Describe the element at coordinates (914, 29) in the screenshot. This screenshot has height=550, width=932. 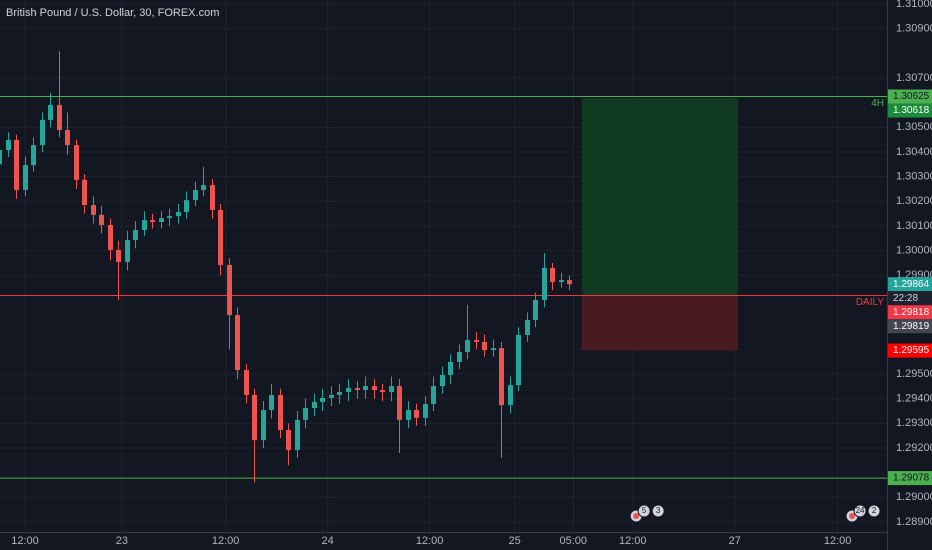
I see `y-tick-label: 1.30900` at that location.